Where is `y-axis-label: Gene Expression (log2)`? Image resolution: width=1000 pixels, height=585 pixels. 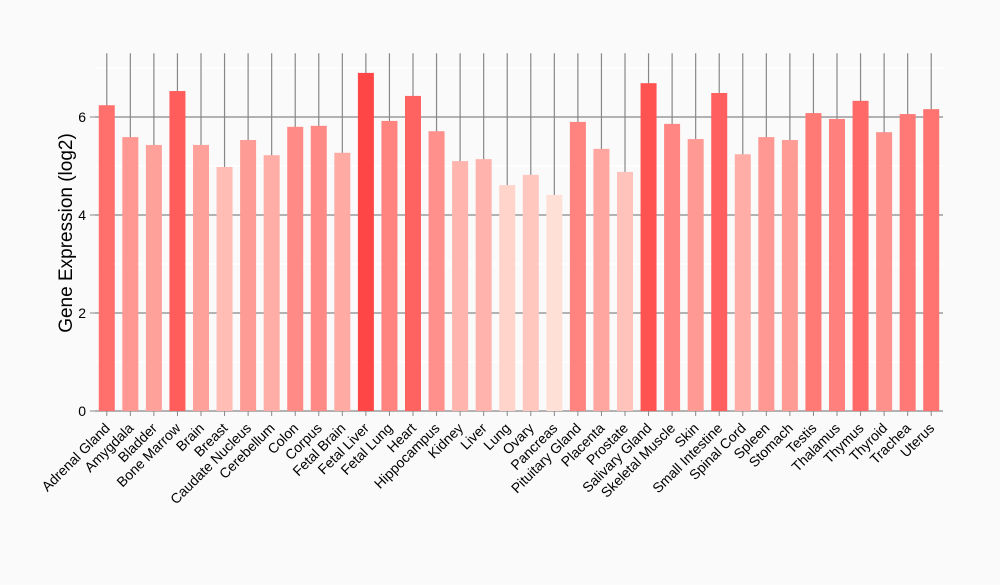
y-axis-label: Gene Expression (log2) is located at coordinates (66, 233).